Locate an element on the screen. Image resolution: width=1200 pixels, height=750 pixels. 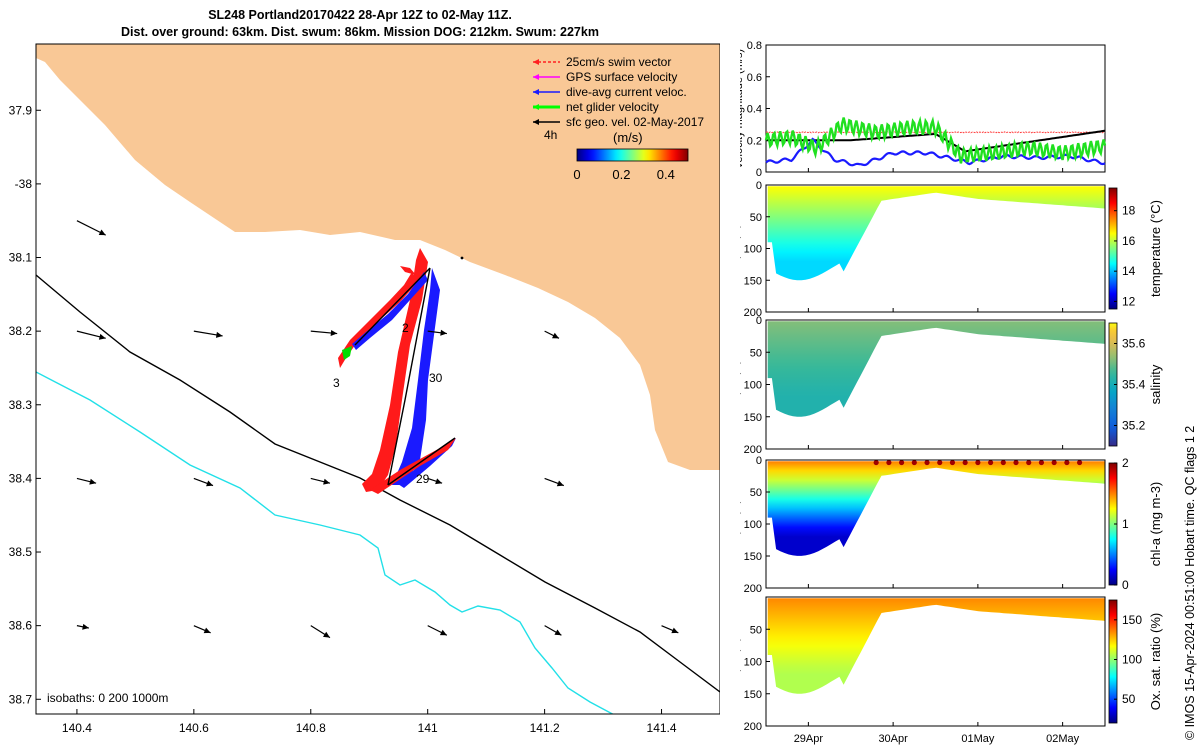
velocity-y-tick-label: 0.2 is located at coordinates (754, 141).